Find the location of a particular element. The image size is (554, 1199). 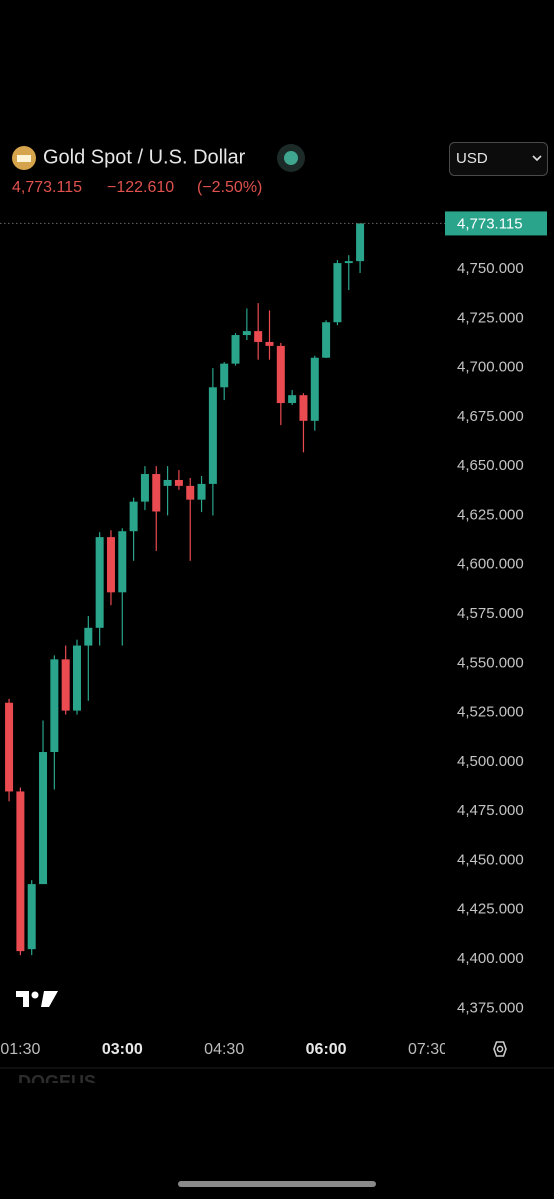

currency-label: USD is located at coordinates (472, 158).